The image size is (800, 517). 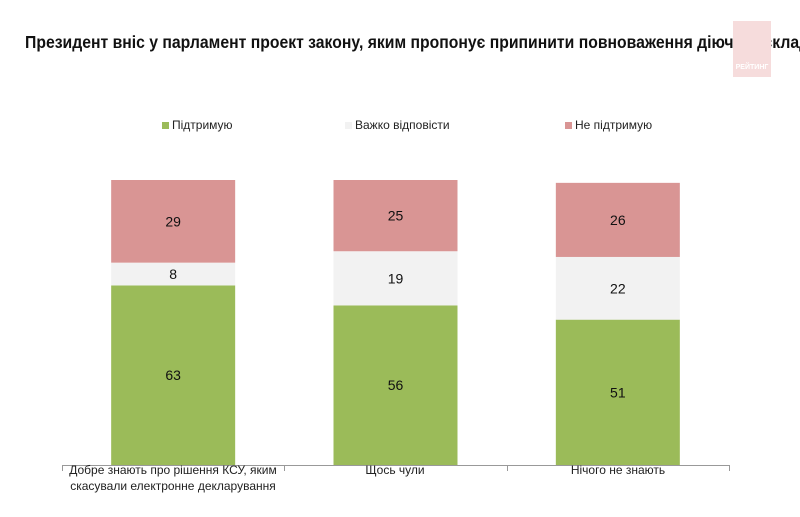 What do you see at coordinates (752, 67) in the screenshot?
I see `logo-text: РЕЙТИНГ` at bounding box center [752, 67].